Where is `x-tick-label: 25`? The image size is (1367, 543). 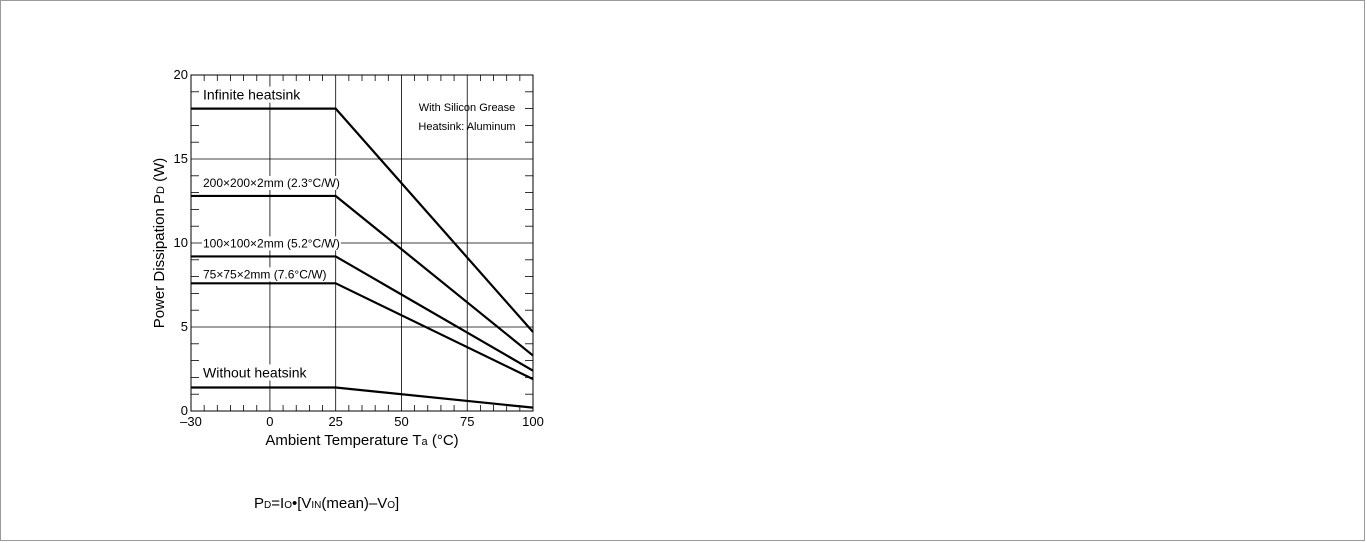
x-tick-label: 25 is located at coordinates (335, 421).